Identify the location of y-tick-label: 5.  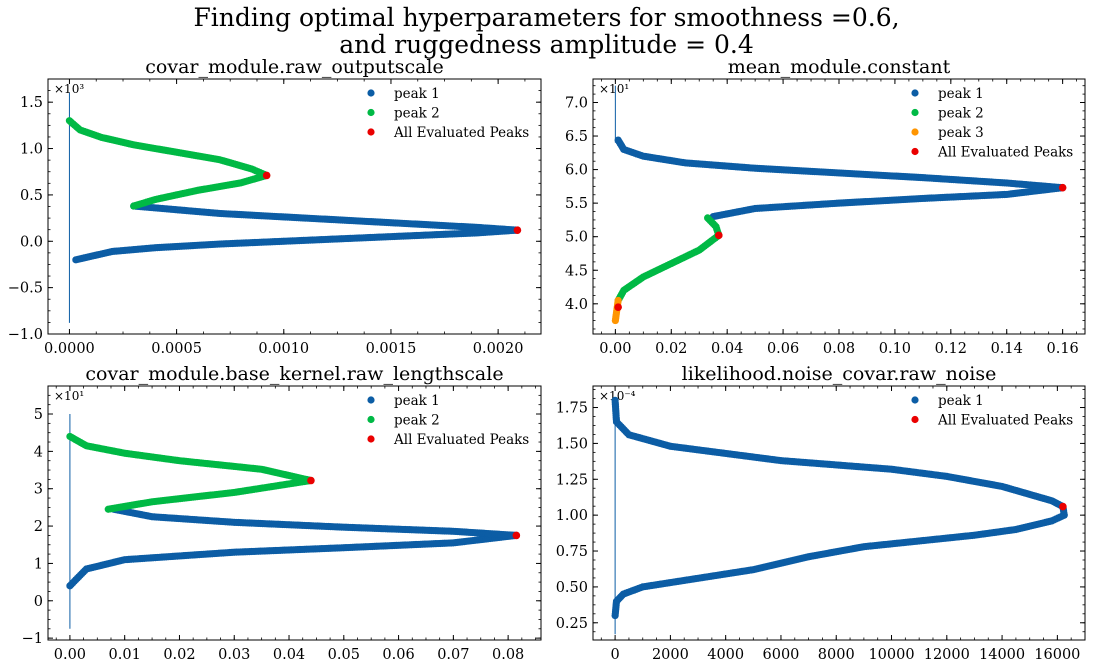
(38, 415).